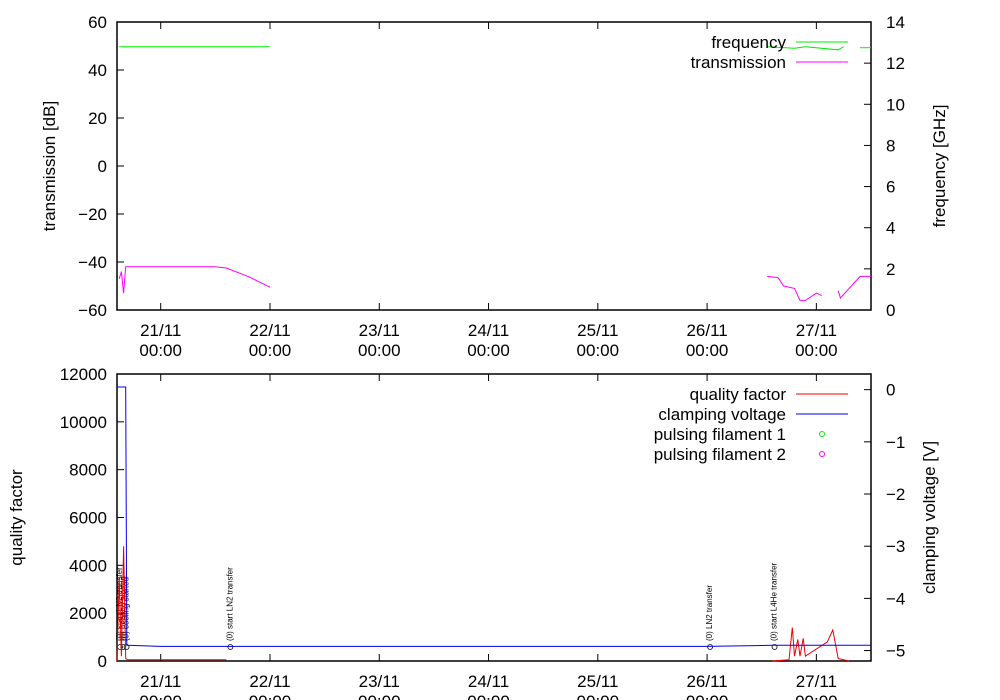  Describe the element at coordinates (895, 104) in the screenshot. I see `top-right-tick-label: 10` at that location.